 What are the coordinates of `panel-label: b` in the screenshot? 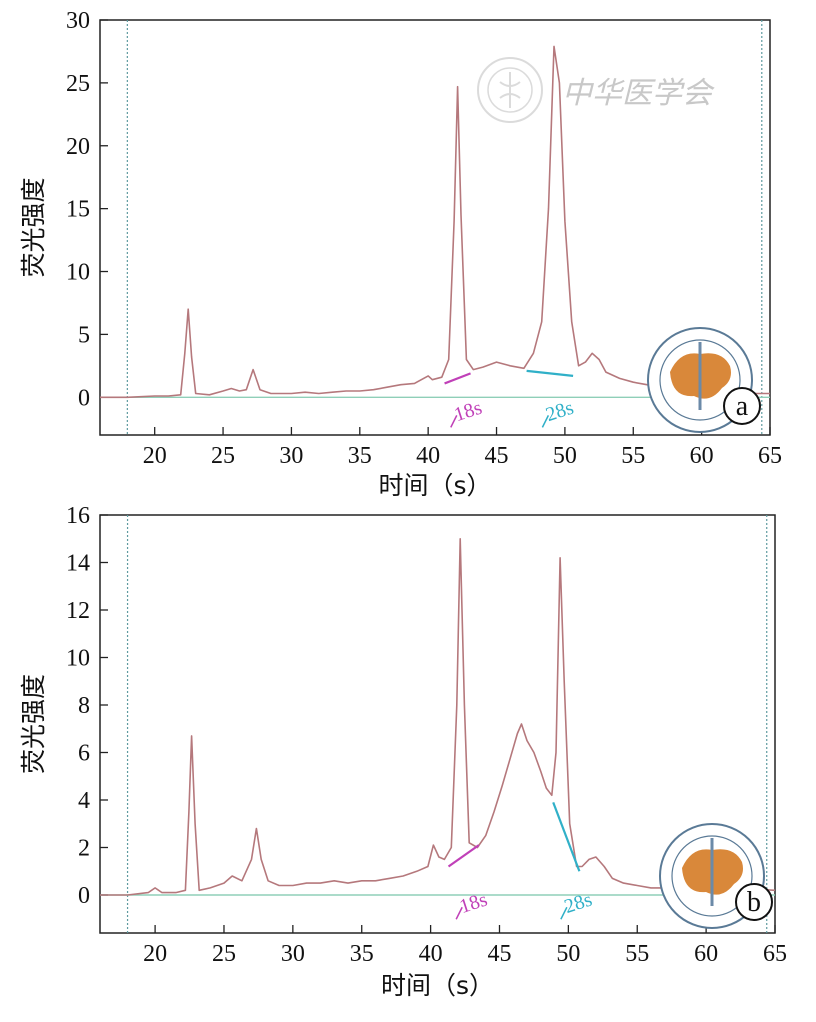 It's located at (754, 902).